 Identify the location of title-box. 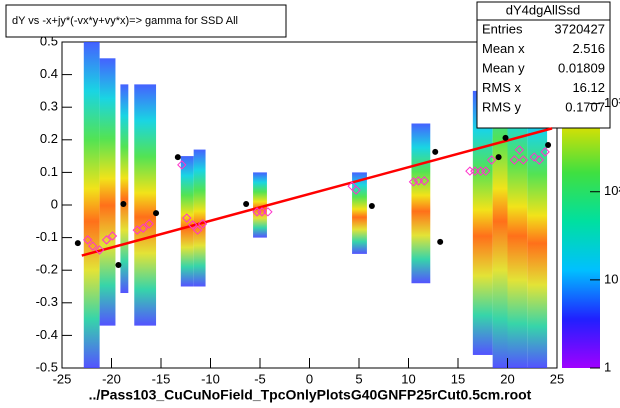
(146, 21).